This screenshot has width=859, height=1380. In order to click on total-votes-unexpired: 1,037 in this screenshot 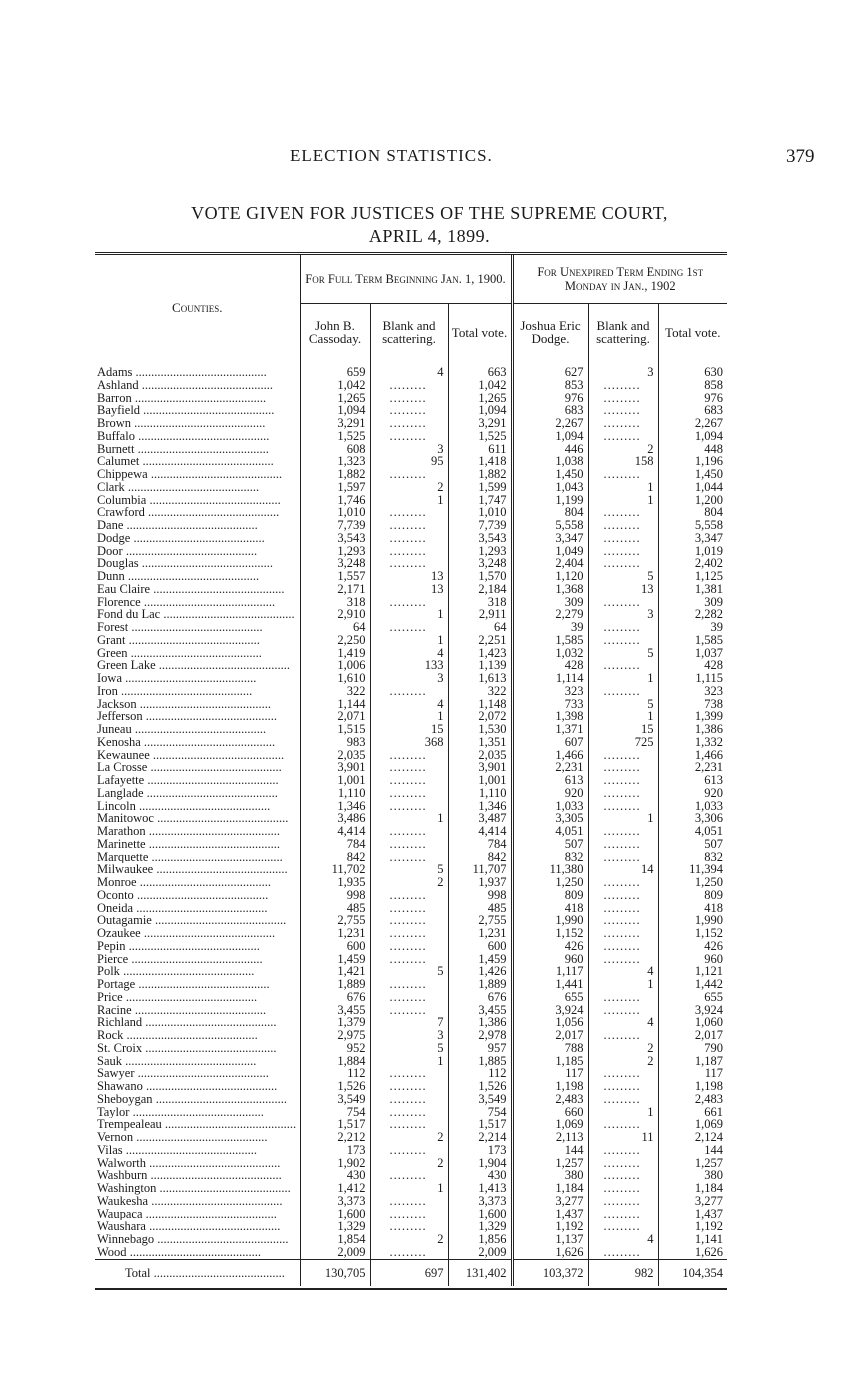, I will do `click(692, 653)`.